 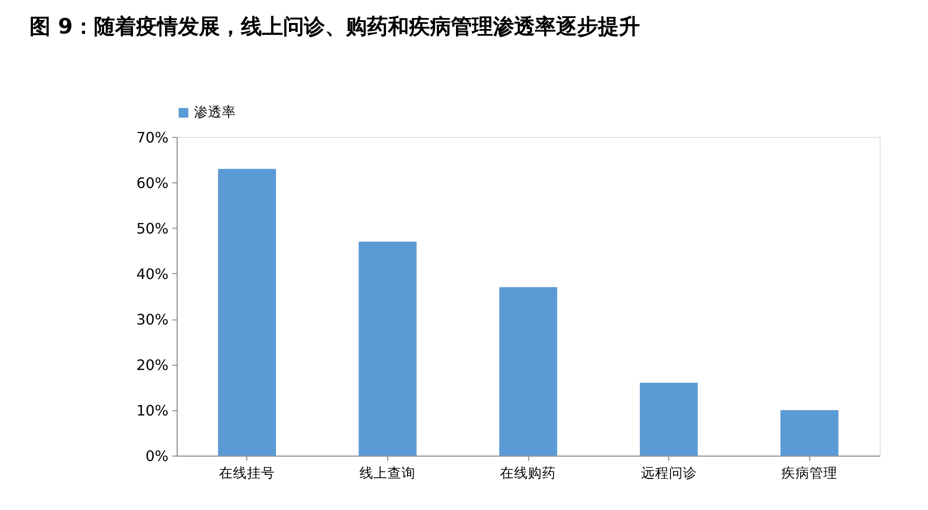 I want to click on y-tick-label: 0%, so click(x=157, y=456).